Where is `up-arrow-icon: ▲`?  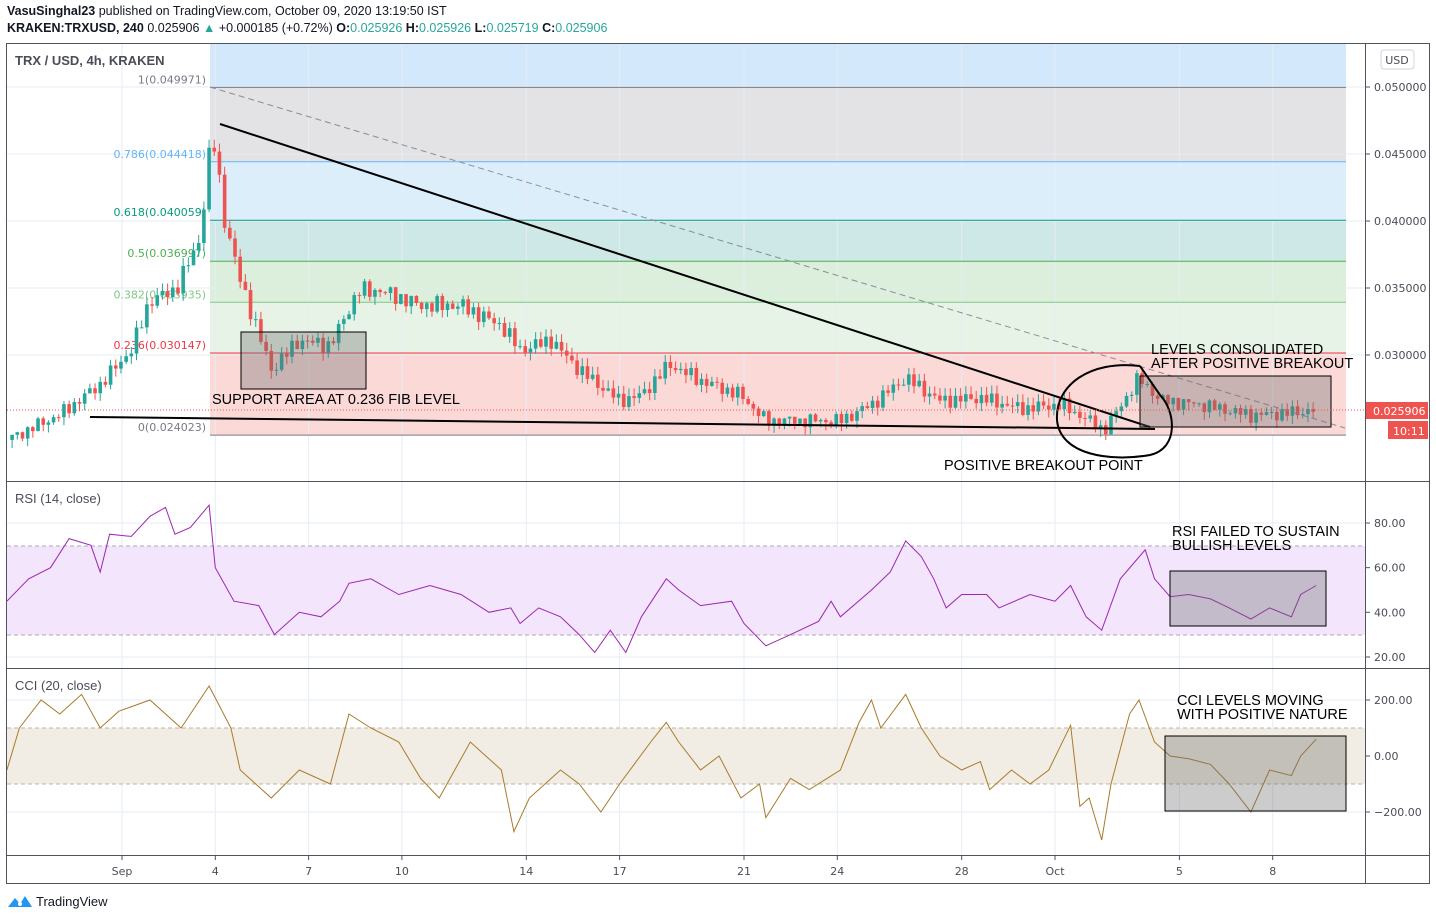 up-arrow-icon: ▲ is located at coordinates (209, 28).